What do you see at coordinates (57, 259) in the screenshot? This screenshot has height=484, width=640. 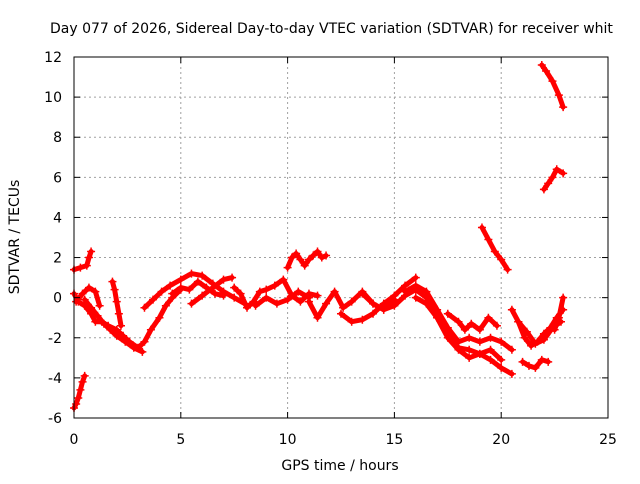 I see `y-tick-label: 2` at bounding box center [57, 259].